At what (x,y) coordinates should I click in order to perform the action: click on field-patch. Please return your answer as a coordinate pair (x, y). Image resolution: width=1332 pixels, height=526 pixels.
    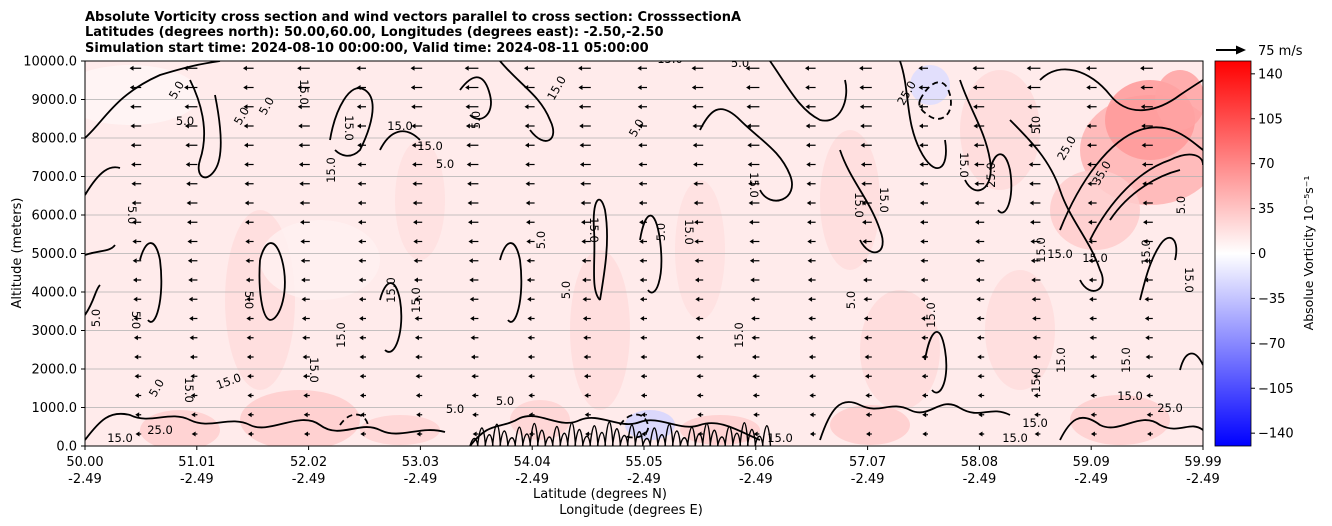
    Looking at the image, I should click on (420, 200).